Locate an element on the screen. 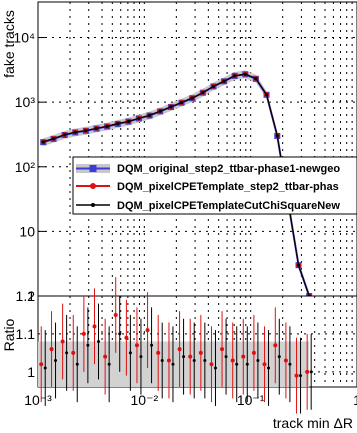  legend-label-chisquare: DQM_pixelCPETemplateCutChiSquareNew is located at coordinates (228, 206).